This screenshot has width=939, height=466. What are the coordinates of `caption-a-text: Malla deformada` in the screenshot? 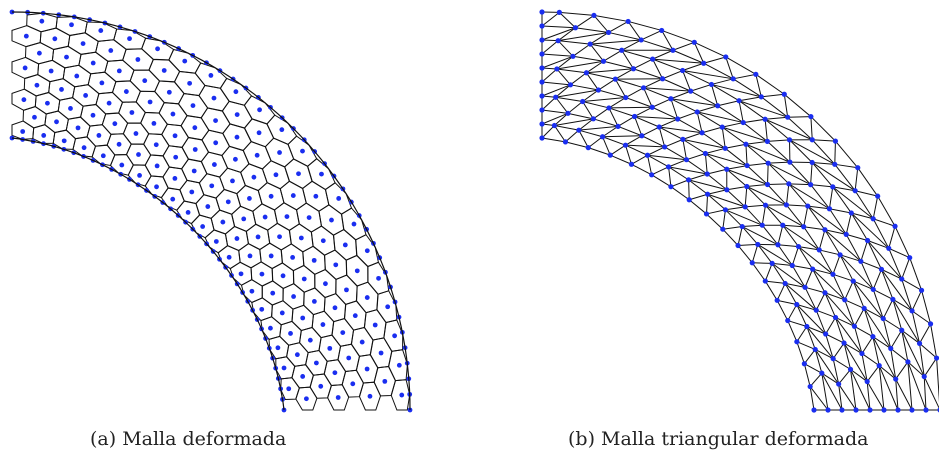 It's located at (204, 439).